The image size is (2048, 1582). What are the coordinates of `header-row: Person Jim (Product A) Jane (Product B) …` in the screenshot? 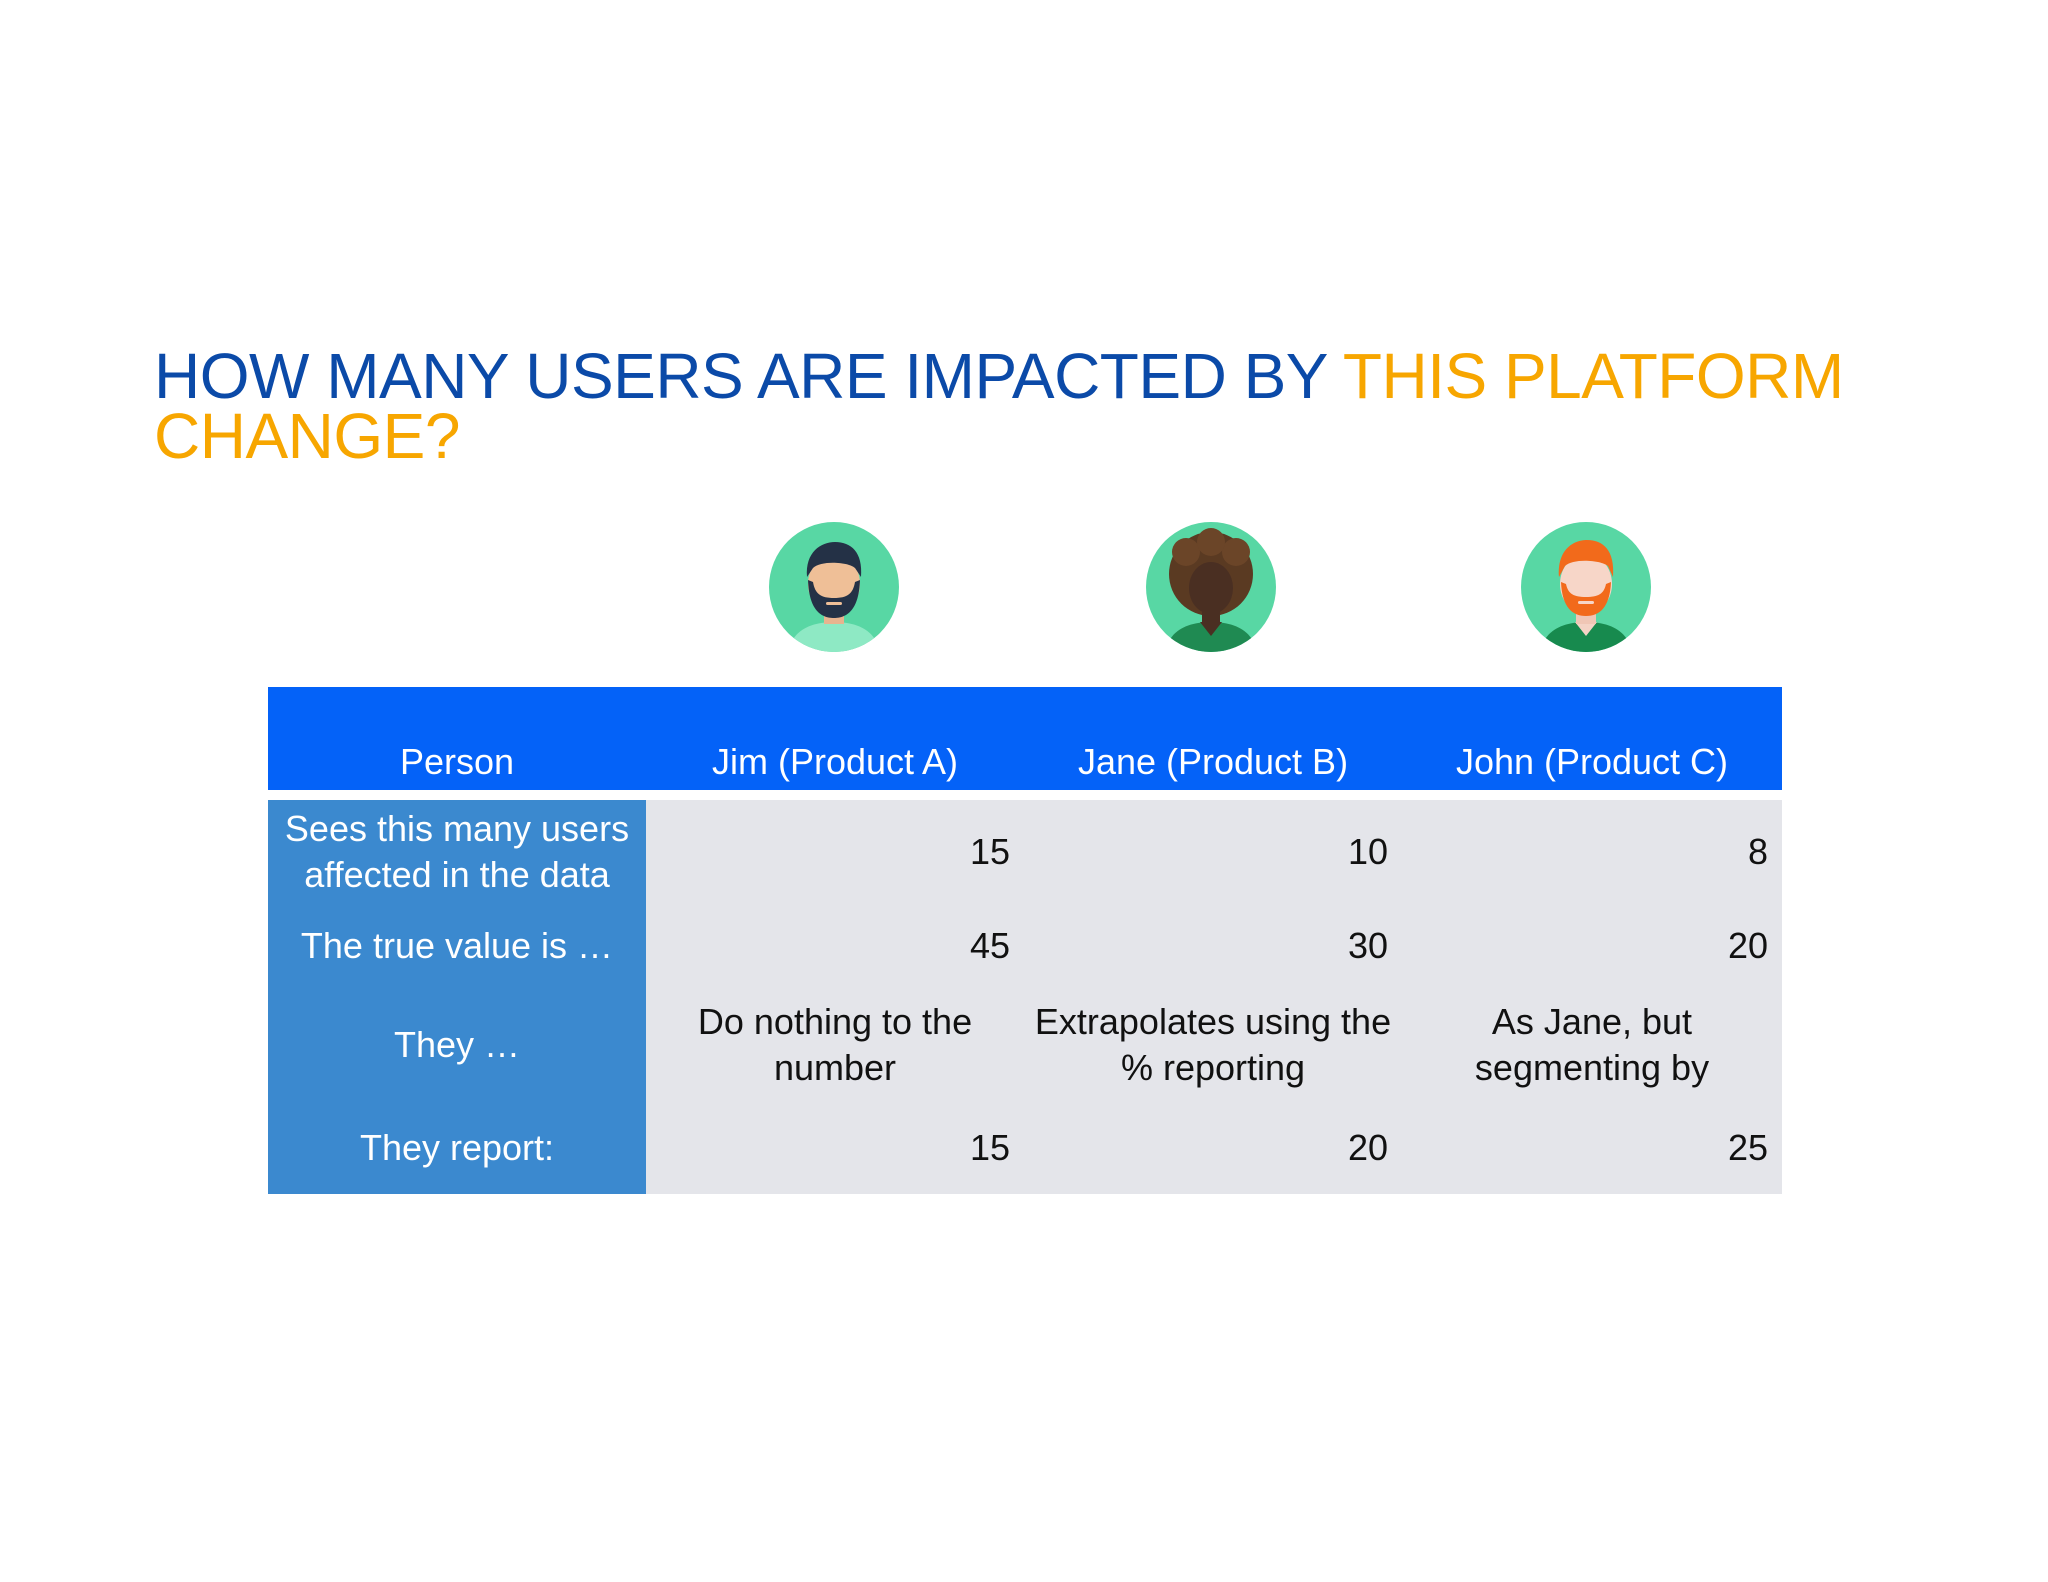 It's located at (1025, 738).